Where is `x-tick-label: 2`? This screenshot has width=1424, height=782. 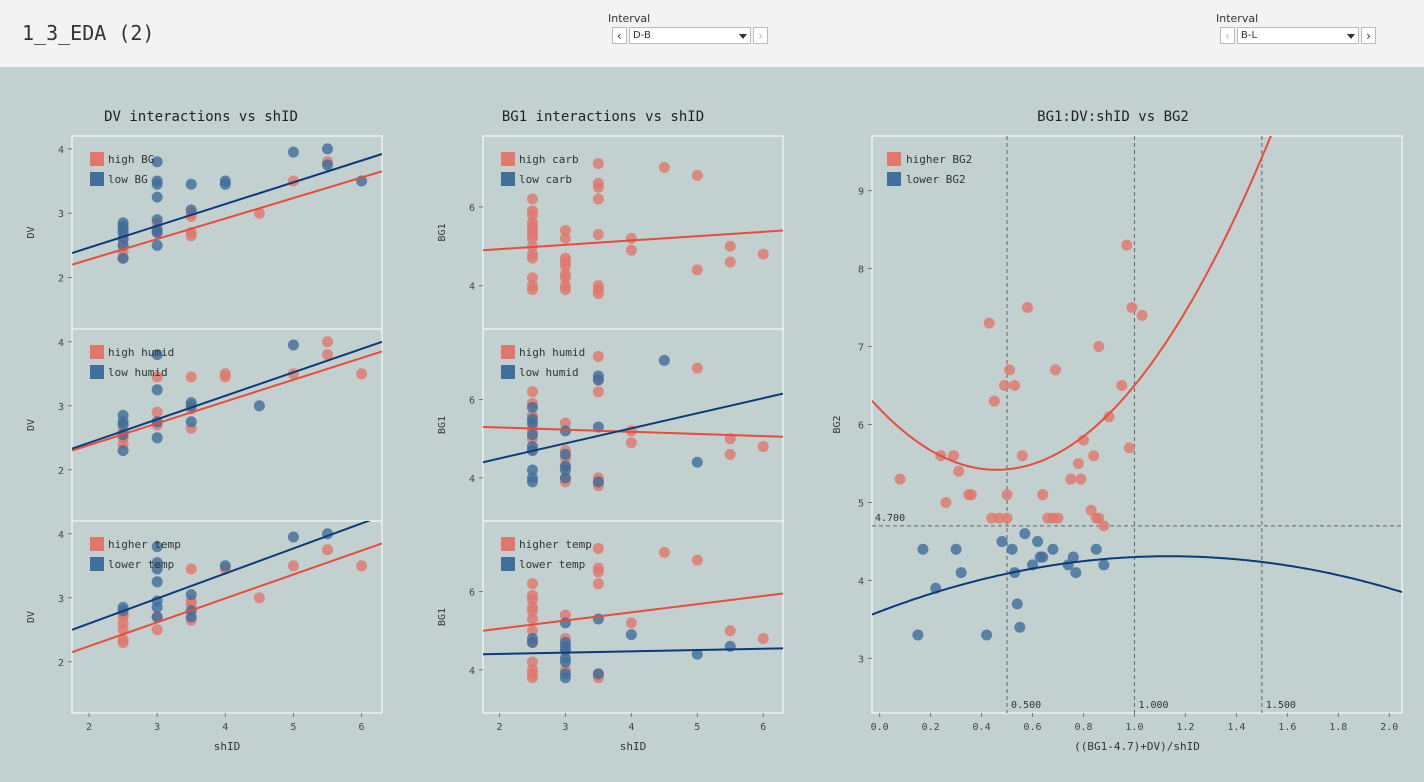 x-tick-label: 2 is located at coordinates (499, 727).